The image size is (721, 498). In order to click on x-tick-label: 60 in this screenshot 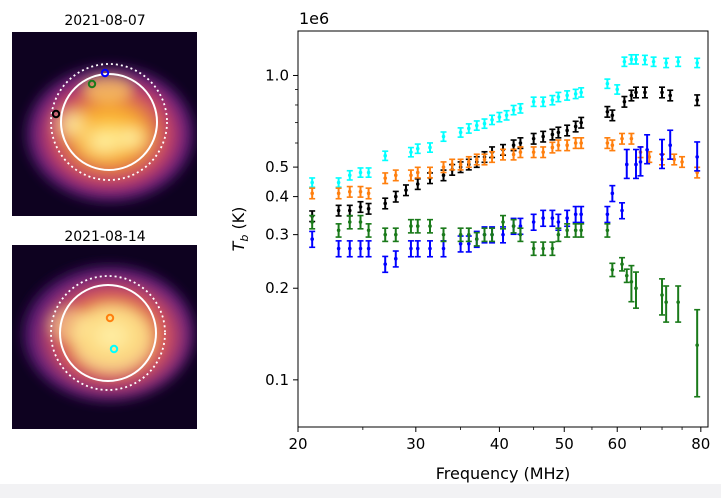, I will do `click(617, 444)`.